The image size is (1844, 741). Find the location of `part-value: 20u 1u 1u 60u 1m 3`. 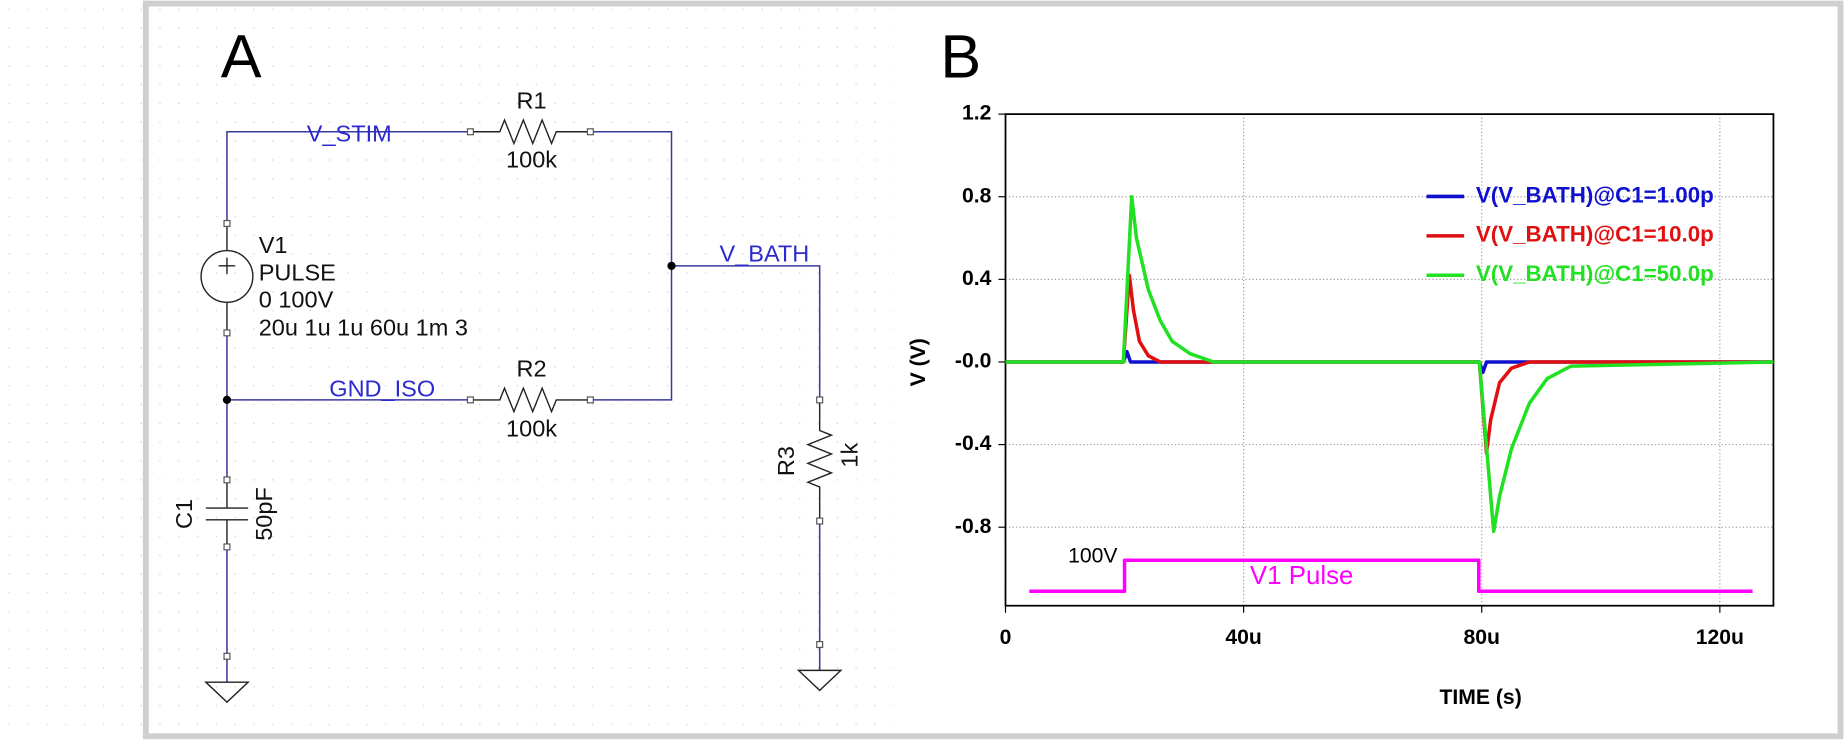

part-value: 20u 1u 1u 60u 1m 3 is located at coordinates (363, 328).